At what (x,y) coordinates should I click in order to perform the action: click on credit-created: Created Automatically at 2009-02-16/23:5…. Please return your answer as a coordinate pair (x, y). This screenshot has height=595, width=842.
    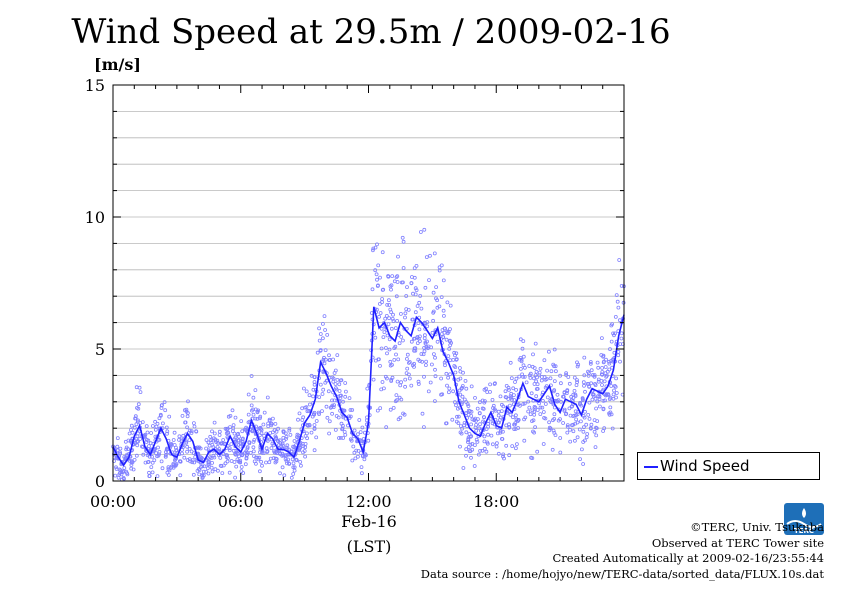
    Looking at the image, I should click on (688, 558).